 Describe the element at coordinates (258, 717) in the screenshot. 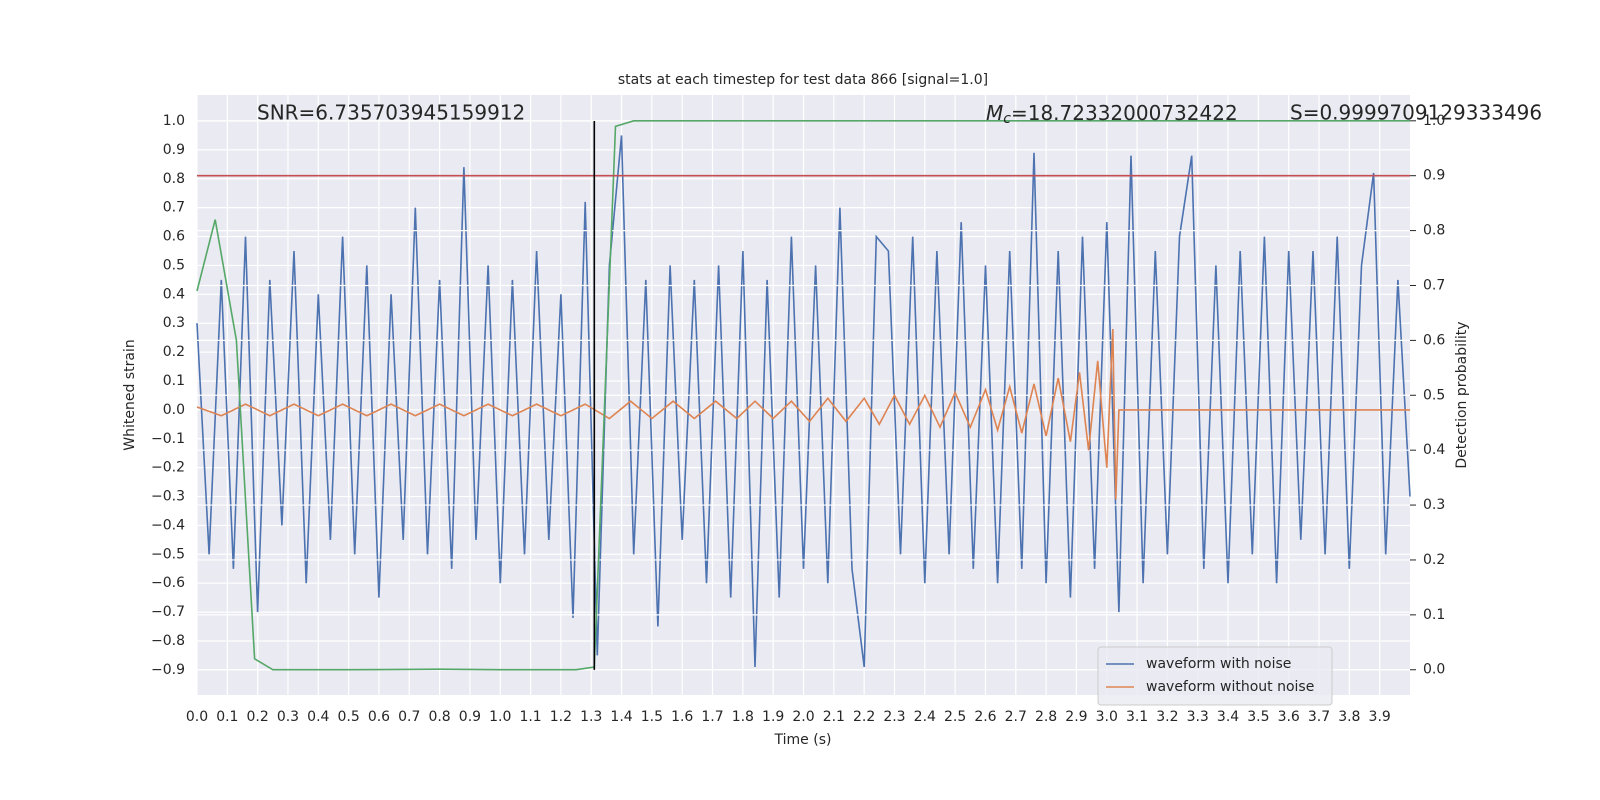

I see `x-tick-label: 0.2` at that location.